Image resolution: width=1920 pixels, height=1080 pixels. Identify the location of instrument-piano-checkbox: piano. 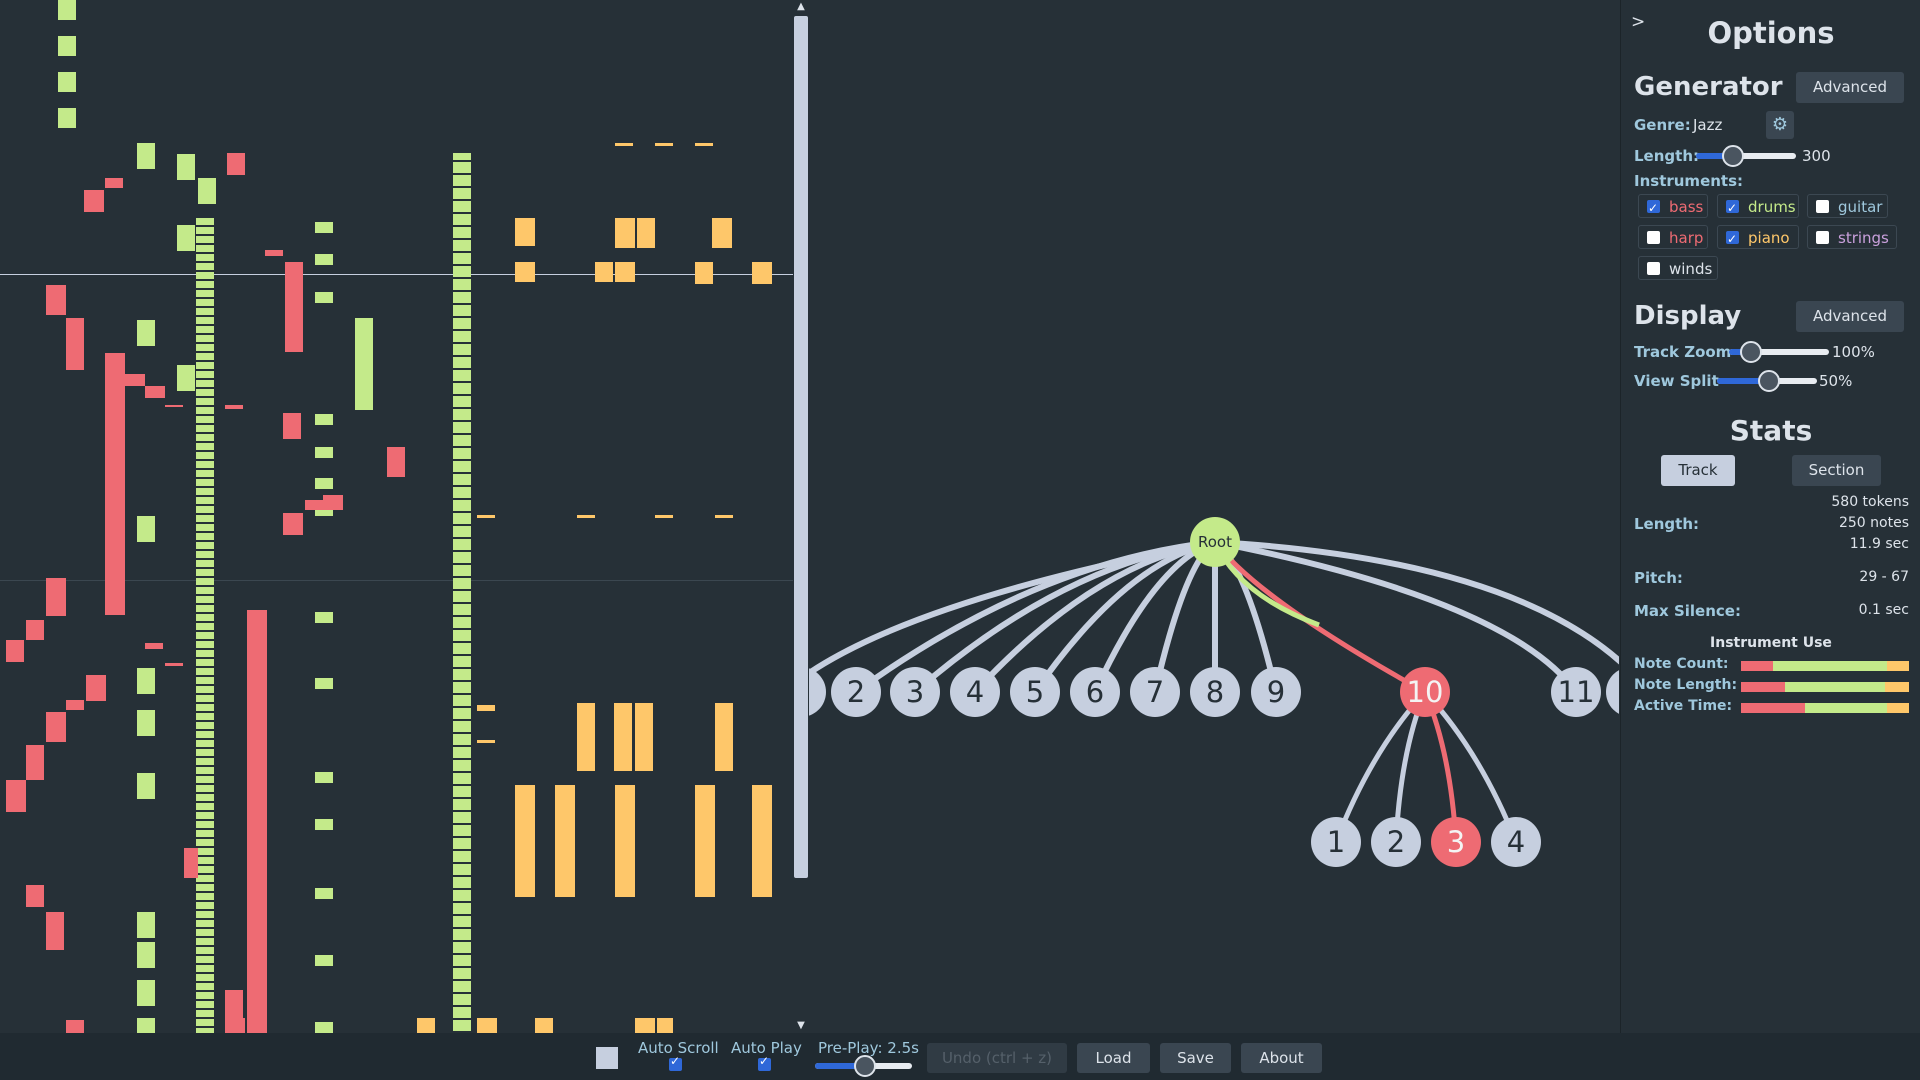
(1758, 238).